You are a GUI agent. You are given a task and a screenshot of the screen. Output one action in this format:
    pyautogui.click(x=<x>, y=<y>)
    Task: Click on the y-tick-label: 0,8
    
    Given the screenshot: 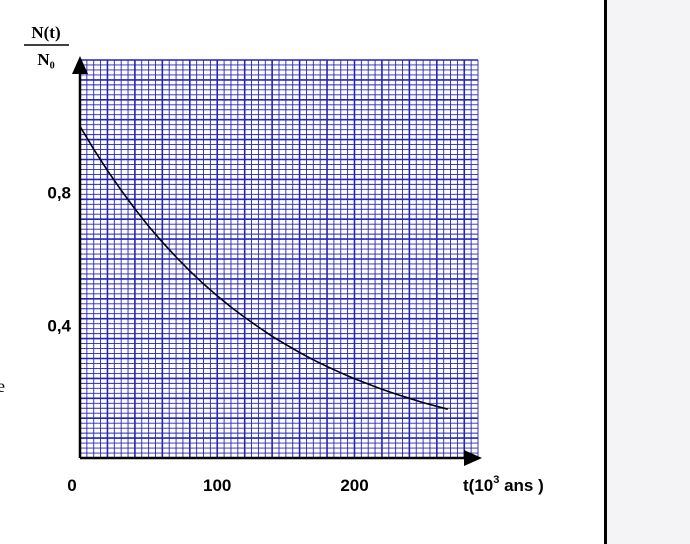 What is the action you would take?
    pyautogui.click(x=59, y=193)
    